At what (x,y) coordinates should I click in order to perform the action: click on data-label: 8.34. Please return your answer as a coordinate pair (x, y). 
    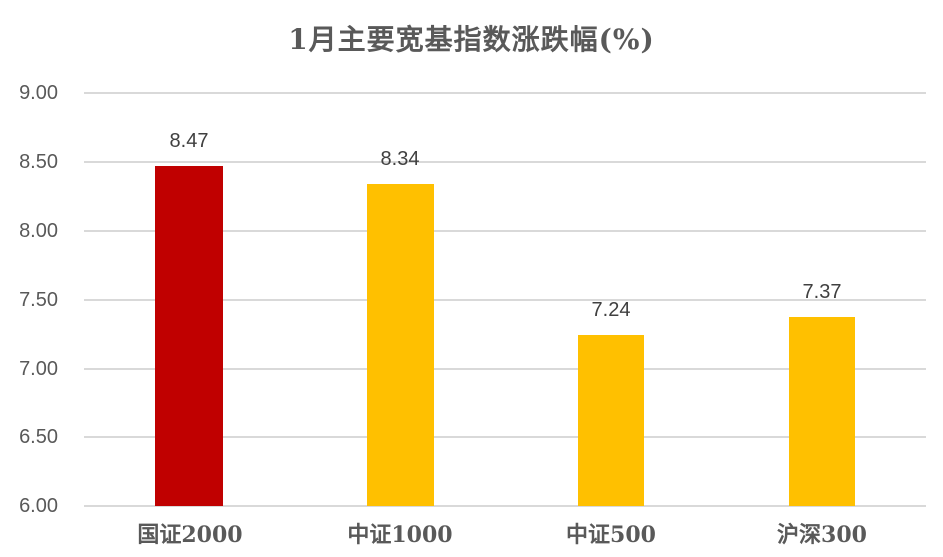
    Looking at the image, I should click on (400, 158).